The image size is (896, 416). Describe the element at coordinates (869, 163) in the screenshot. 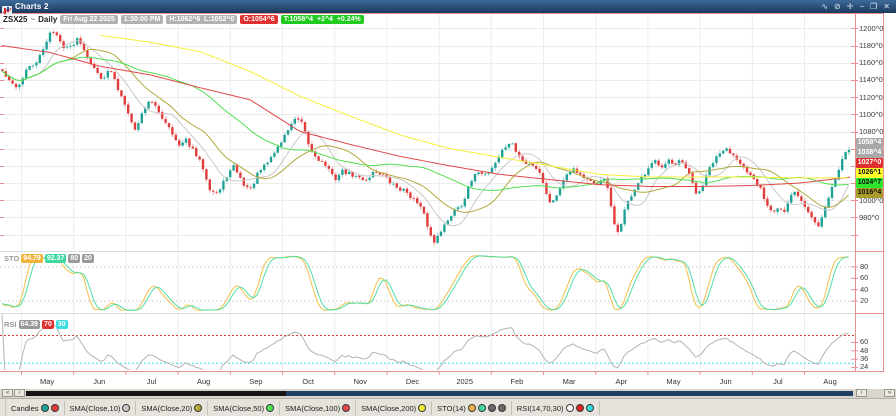

I see `price-value-box-sma100: 1027^0` at that location.